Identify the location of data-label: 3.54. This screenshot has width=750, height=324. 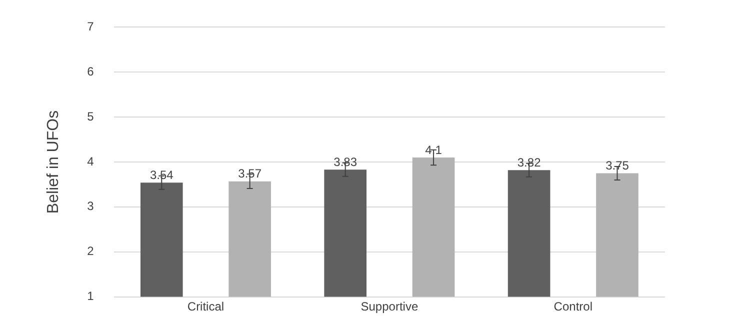
(162, 175).